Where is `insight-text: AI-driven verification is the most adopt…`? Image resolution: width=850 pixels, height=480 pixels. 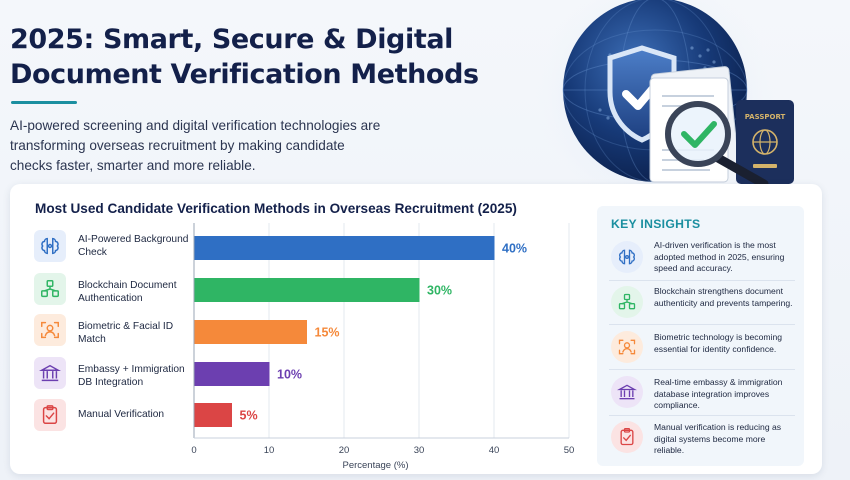 insight-text: AI-driven verification is the most adopt… is located at coordinates (719, 257).